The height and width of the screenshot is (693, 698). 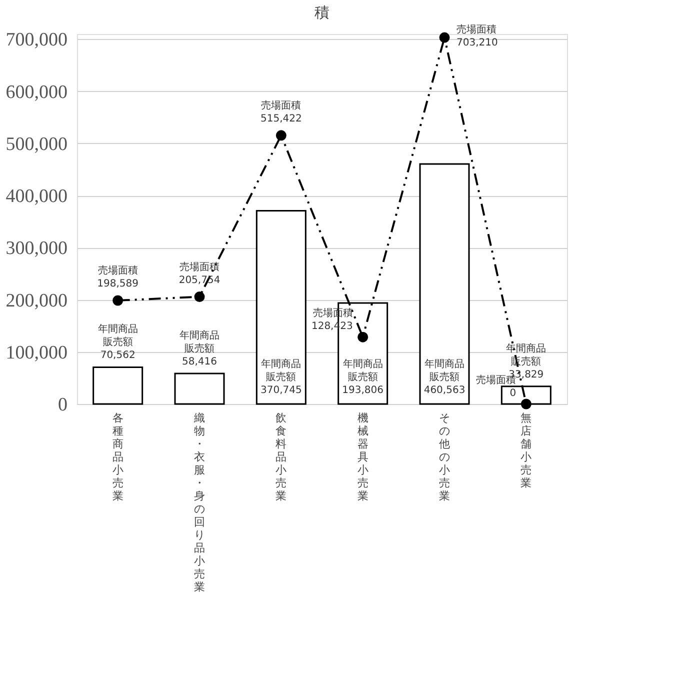 I want to click on data-label: 0, so click(x=513, y=393).